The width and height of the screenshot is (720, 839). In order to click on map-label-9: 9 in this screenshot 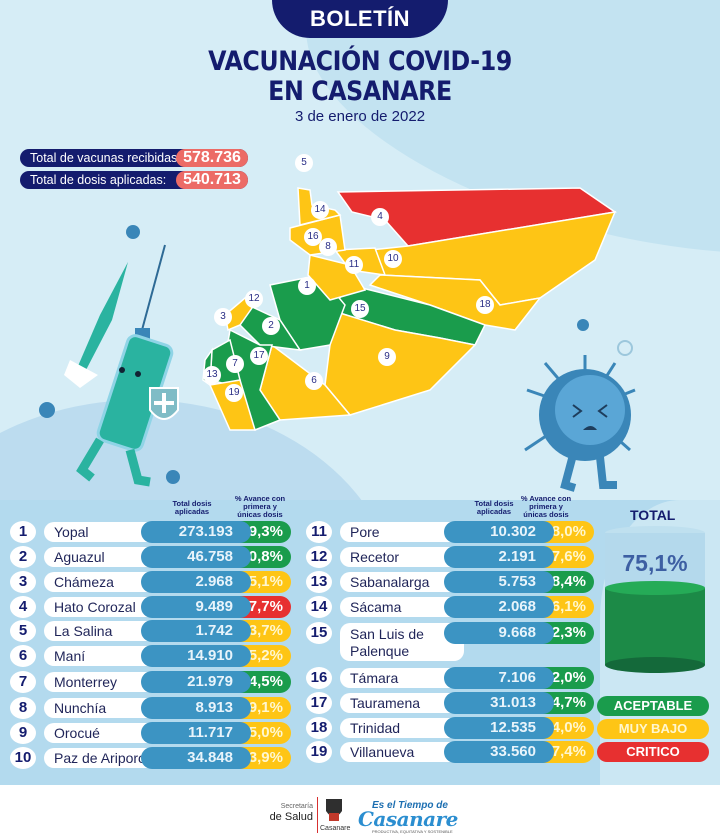, I will do `click(387, 357)`.